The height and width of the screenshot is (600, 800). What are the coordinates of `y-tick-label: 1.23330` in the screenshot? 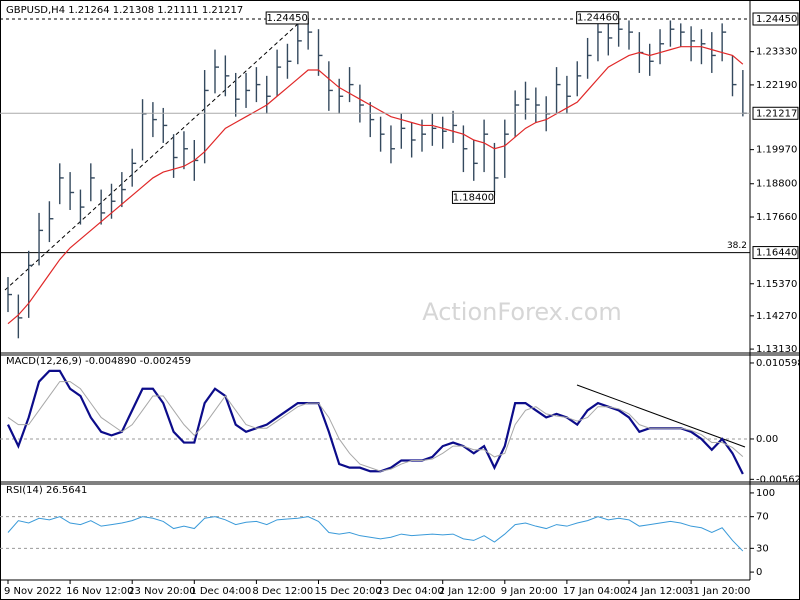 It's located at (776, 52).